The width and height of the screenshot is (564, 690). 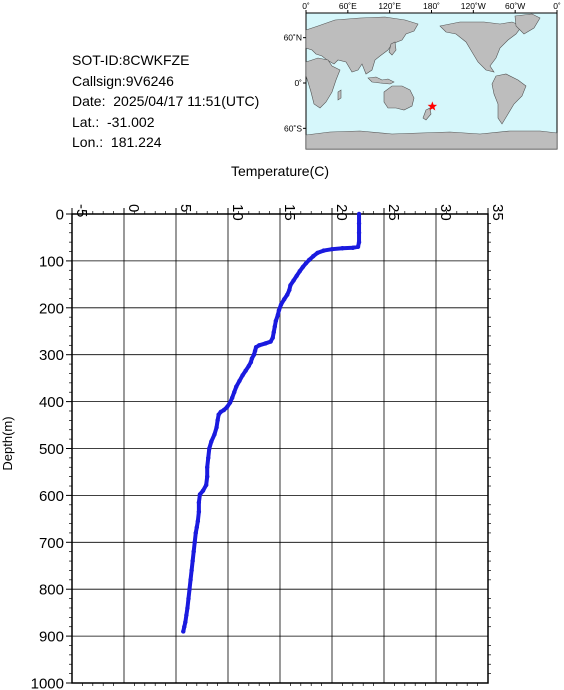 I want to click on y-axis-title: Depth(m), so click(x=7, y=443).